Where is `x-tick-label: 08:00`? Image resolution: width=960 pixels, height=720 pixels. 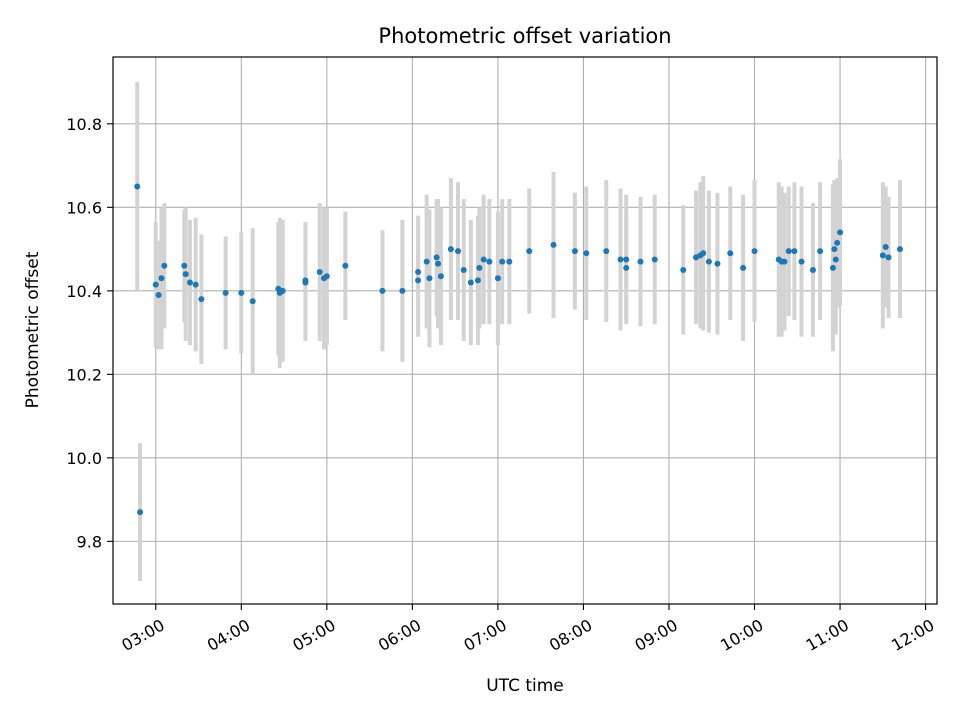
x-tick-label: 08:00 is located at coordinates (570, 635).